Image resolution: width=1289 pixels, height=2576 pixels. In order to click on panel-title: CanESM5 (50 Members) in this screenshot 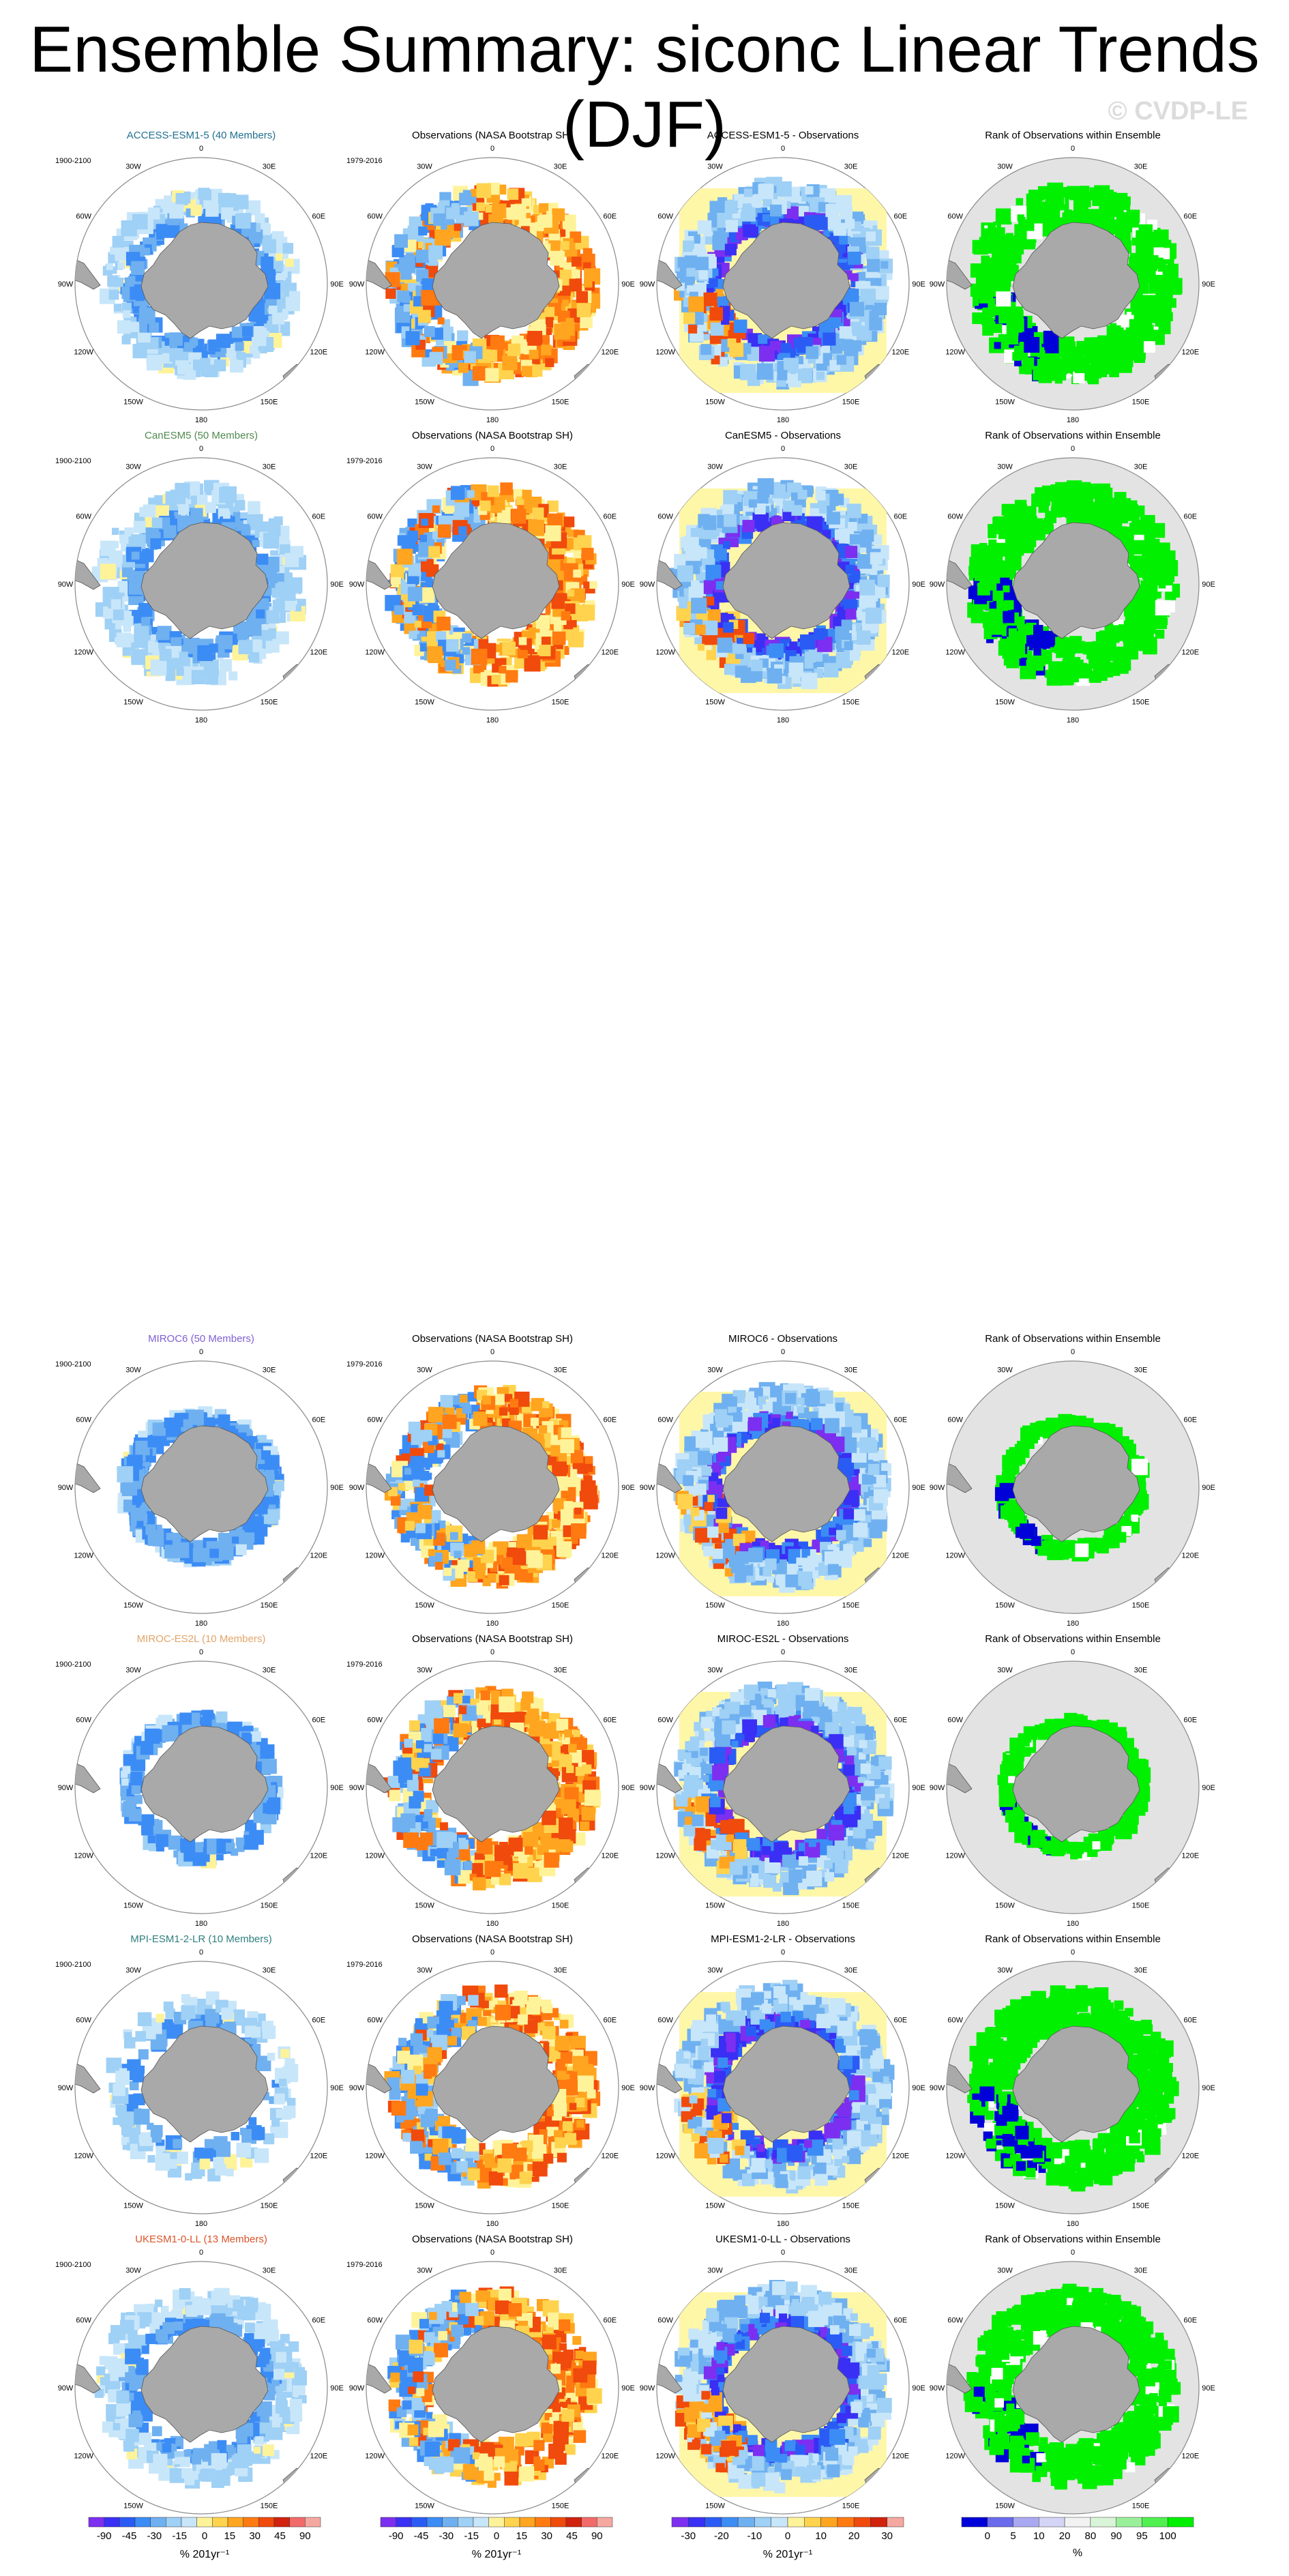, I will do `click(201, 435)`.